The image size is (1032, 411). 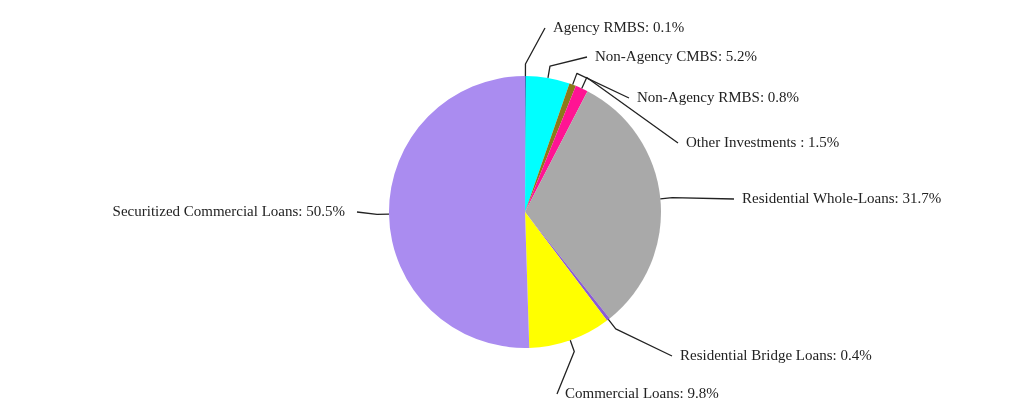 What do you see at coordinates (619, 26) in the screenshot?
I see `slice-label: Agency RMBS: 0.1%` at bounding box center [619, 26].